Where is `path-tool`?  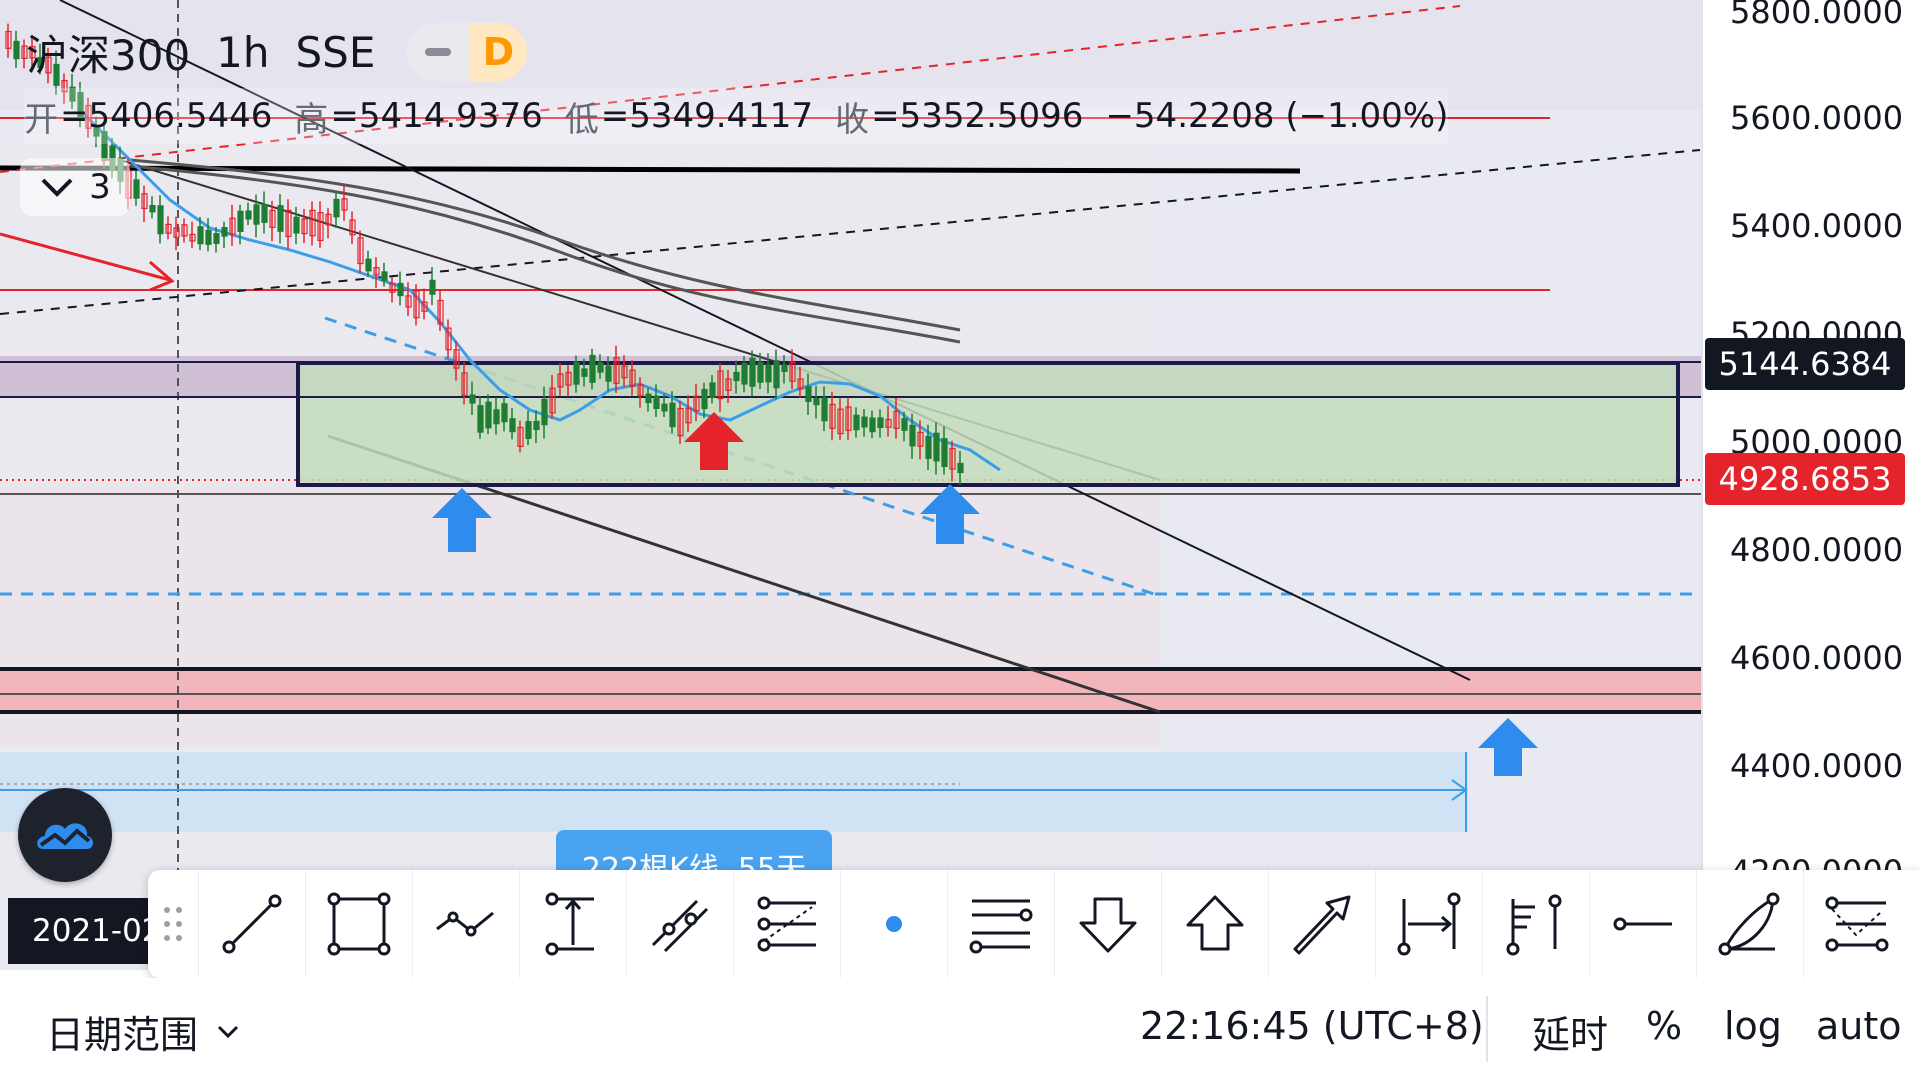 path-tool is located at coordinates (465, 924).